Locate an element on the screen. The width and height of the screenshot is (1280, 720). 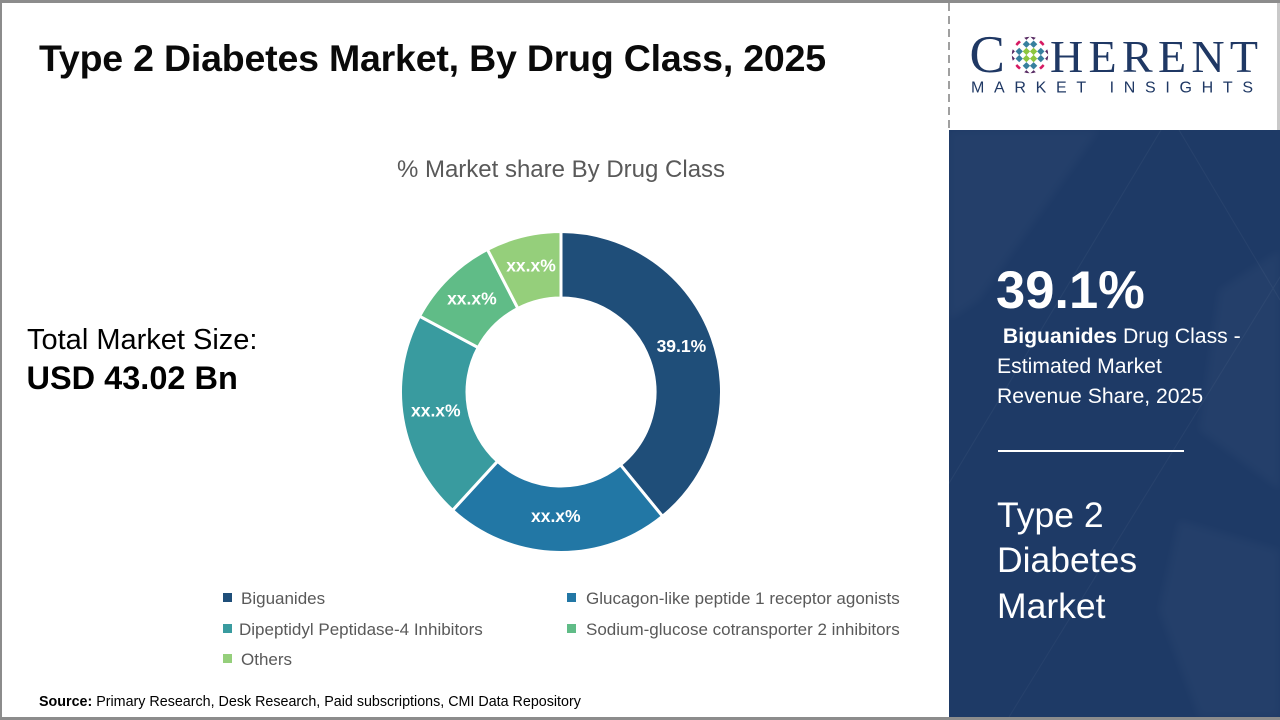
svg-text: MARKET INSIGHTS is located at coordinates (1114, 88).